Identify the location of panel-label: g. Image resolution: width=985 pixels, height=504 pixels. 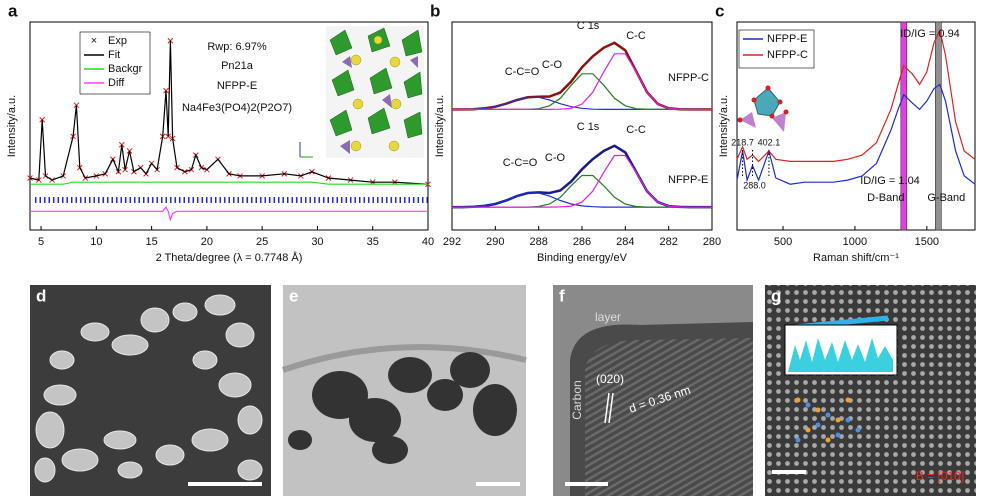
(776, 295).